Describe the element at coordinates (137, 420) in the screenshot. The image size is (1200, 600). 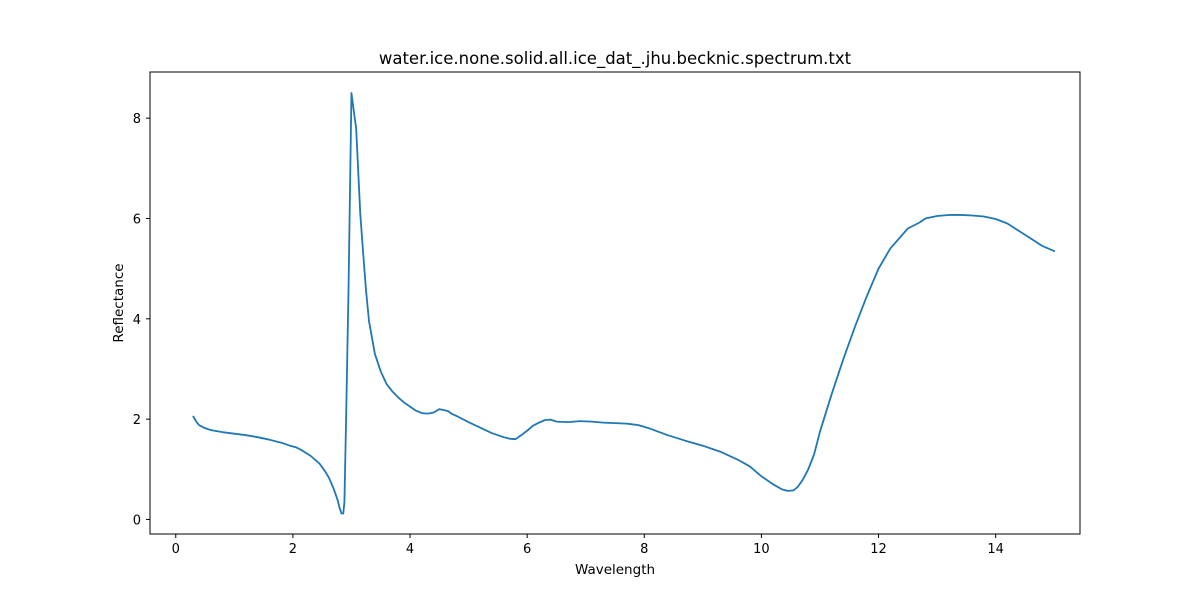
I see `y-tick-label: 2` at that location.